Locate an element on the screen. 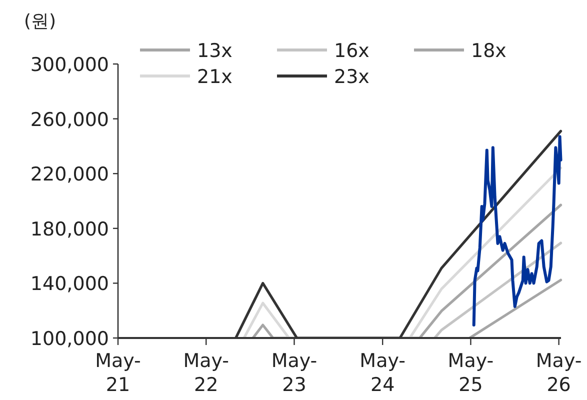 Image resolution: width=587 pixels, height=400 pixels. legend-label: 16x is located at coordinates (352, 51).